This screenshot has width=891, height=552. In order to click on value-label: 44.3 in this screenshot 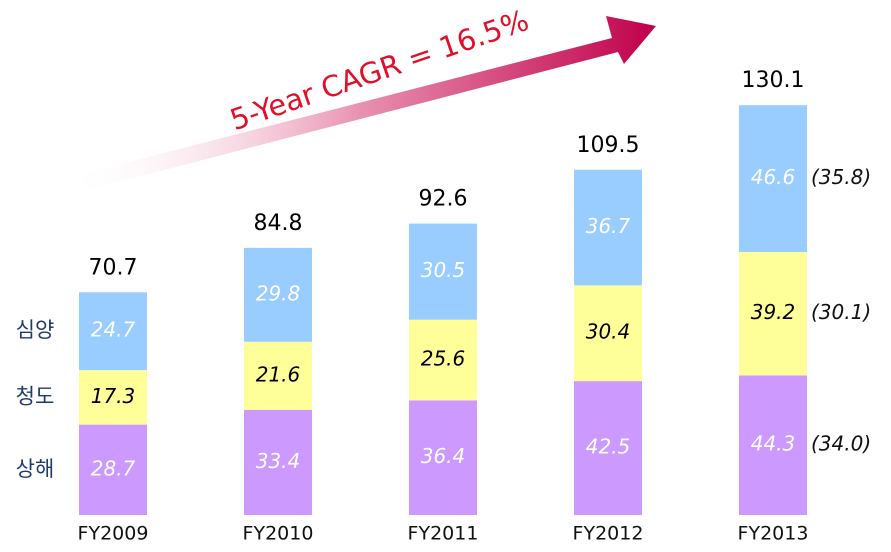, I will do `click(773, 444)`.